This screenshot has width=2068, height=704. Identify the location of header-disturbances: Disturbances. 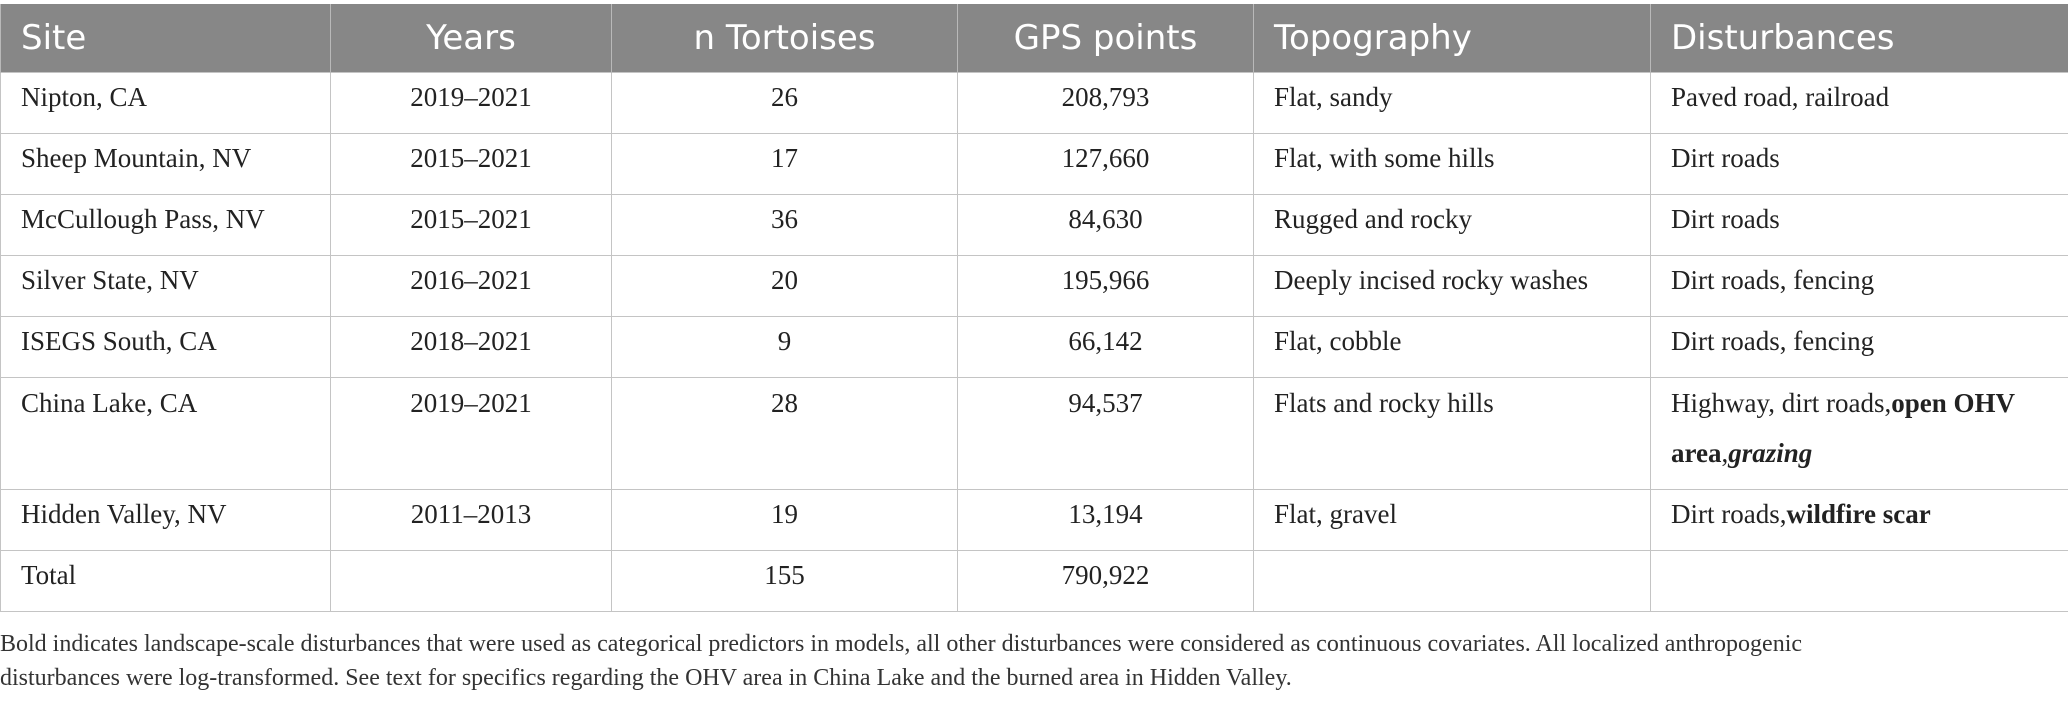
(1859, 38).